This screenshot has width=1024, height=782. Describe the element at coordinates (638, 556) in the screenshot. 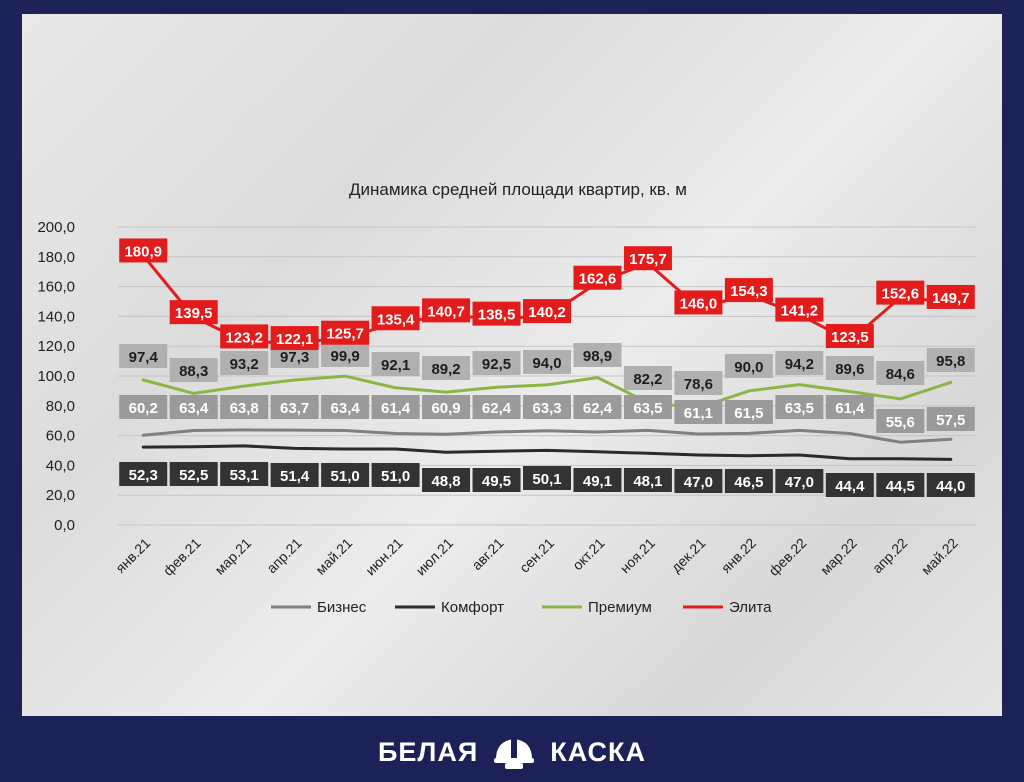

I see `x-tick-label: ноя.21` at that location.